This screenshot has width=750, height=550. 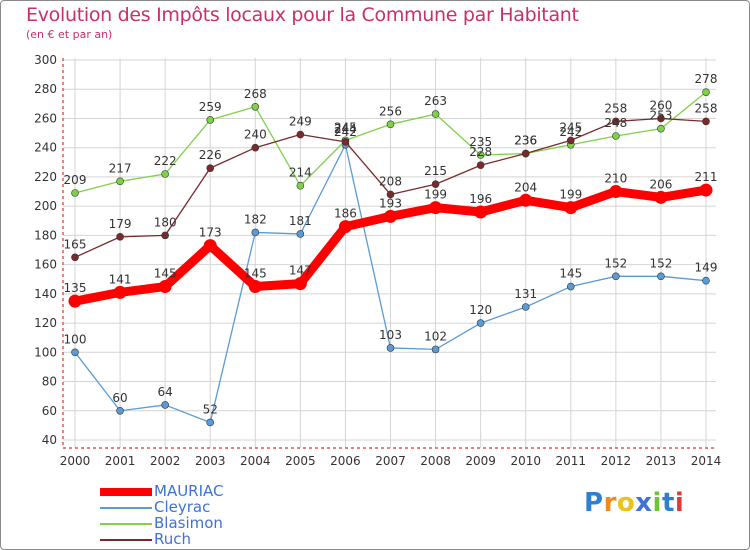 I want to click on x-tick-label: 2006, so click(x=345, y=461).